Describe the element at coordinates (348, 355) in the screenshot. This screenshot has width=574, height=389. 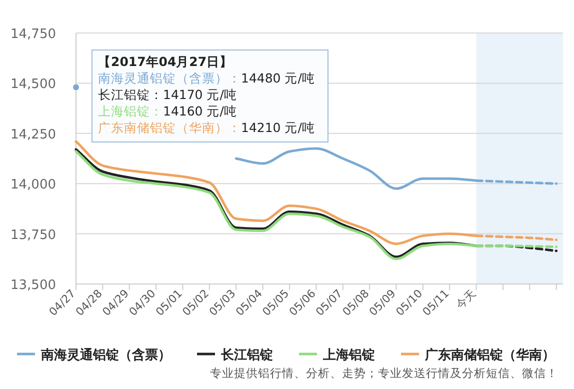
I see `legend-label: 上海铝锭` at that location.